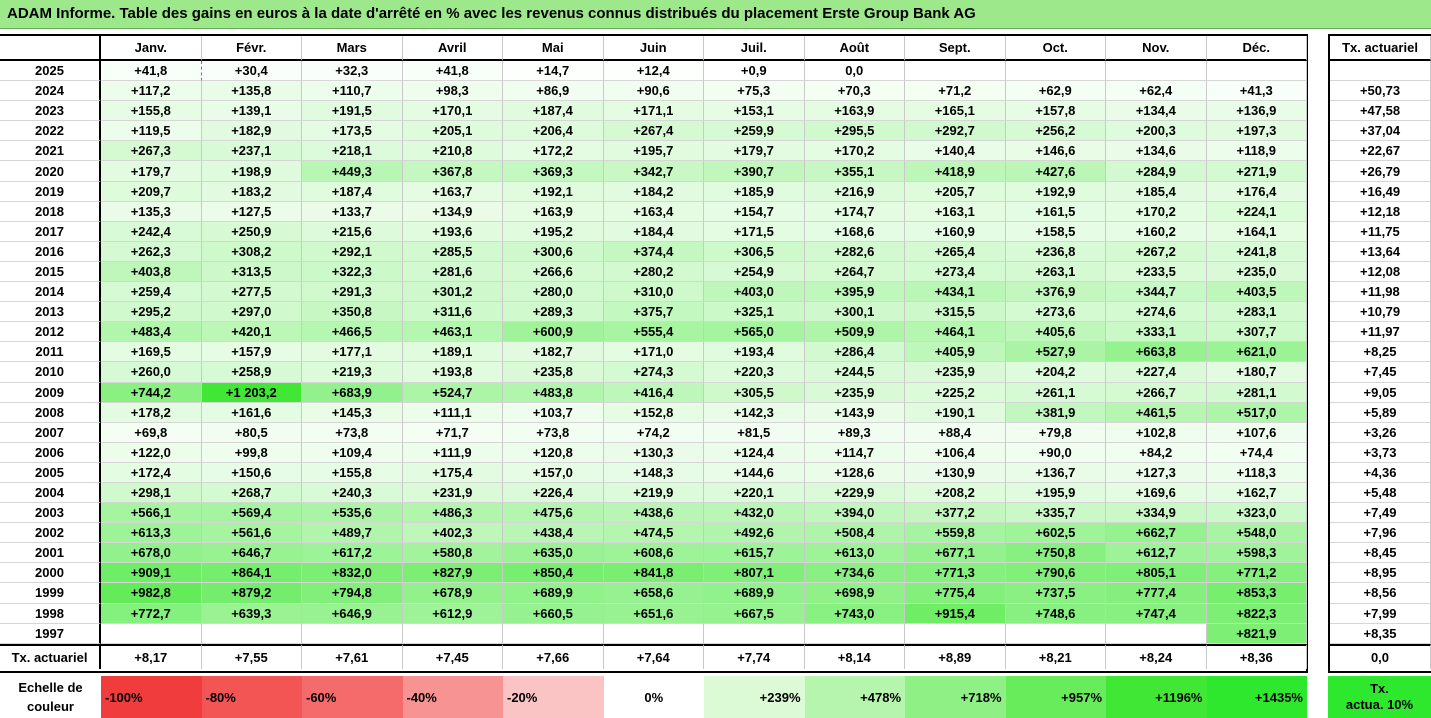 The height and width of the screenshot is (718, 1431). What do you see at coordinates (1256, 432) in the screenshot?
I see `table-cell: +107,6` at bounding box center [1256, 432].